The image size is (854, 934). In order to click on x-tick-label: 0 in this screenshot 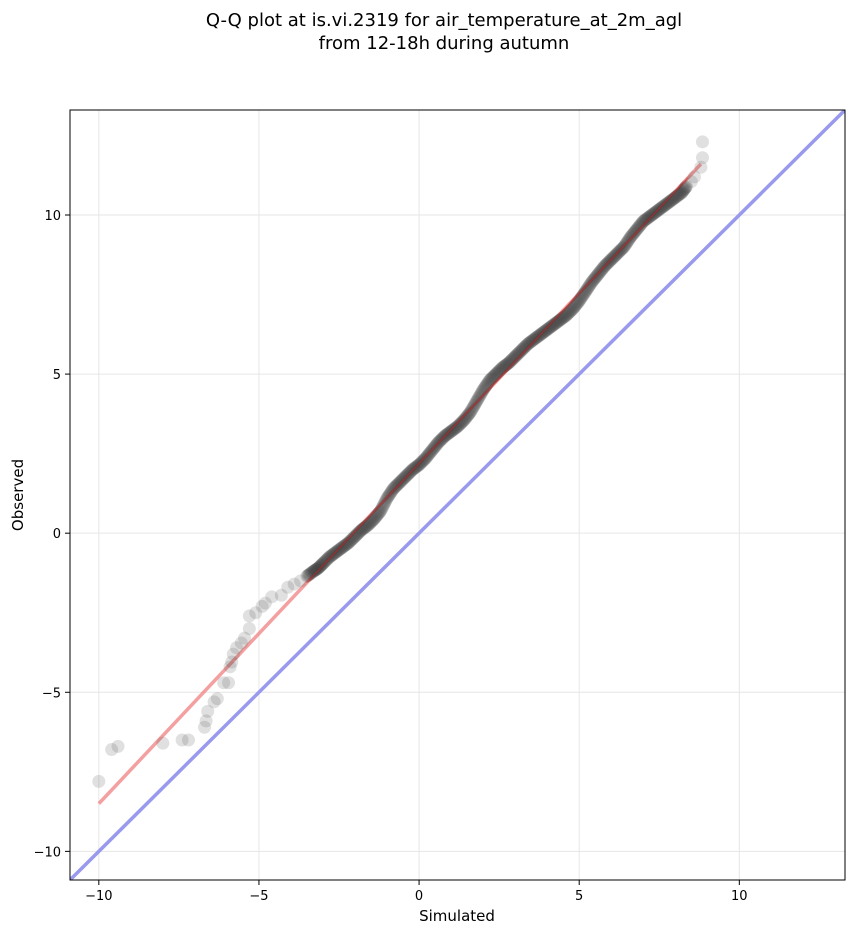, I will do `click(419, 896)`.